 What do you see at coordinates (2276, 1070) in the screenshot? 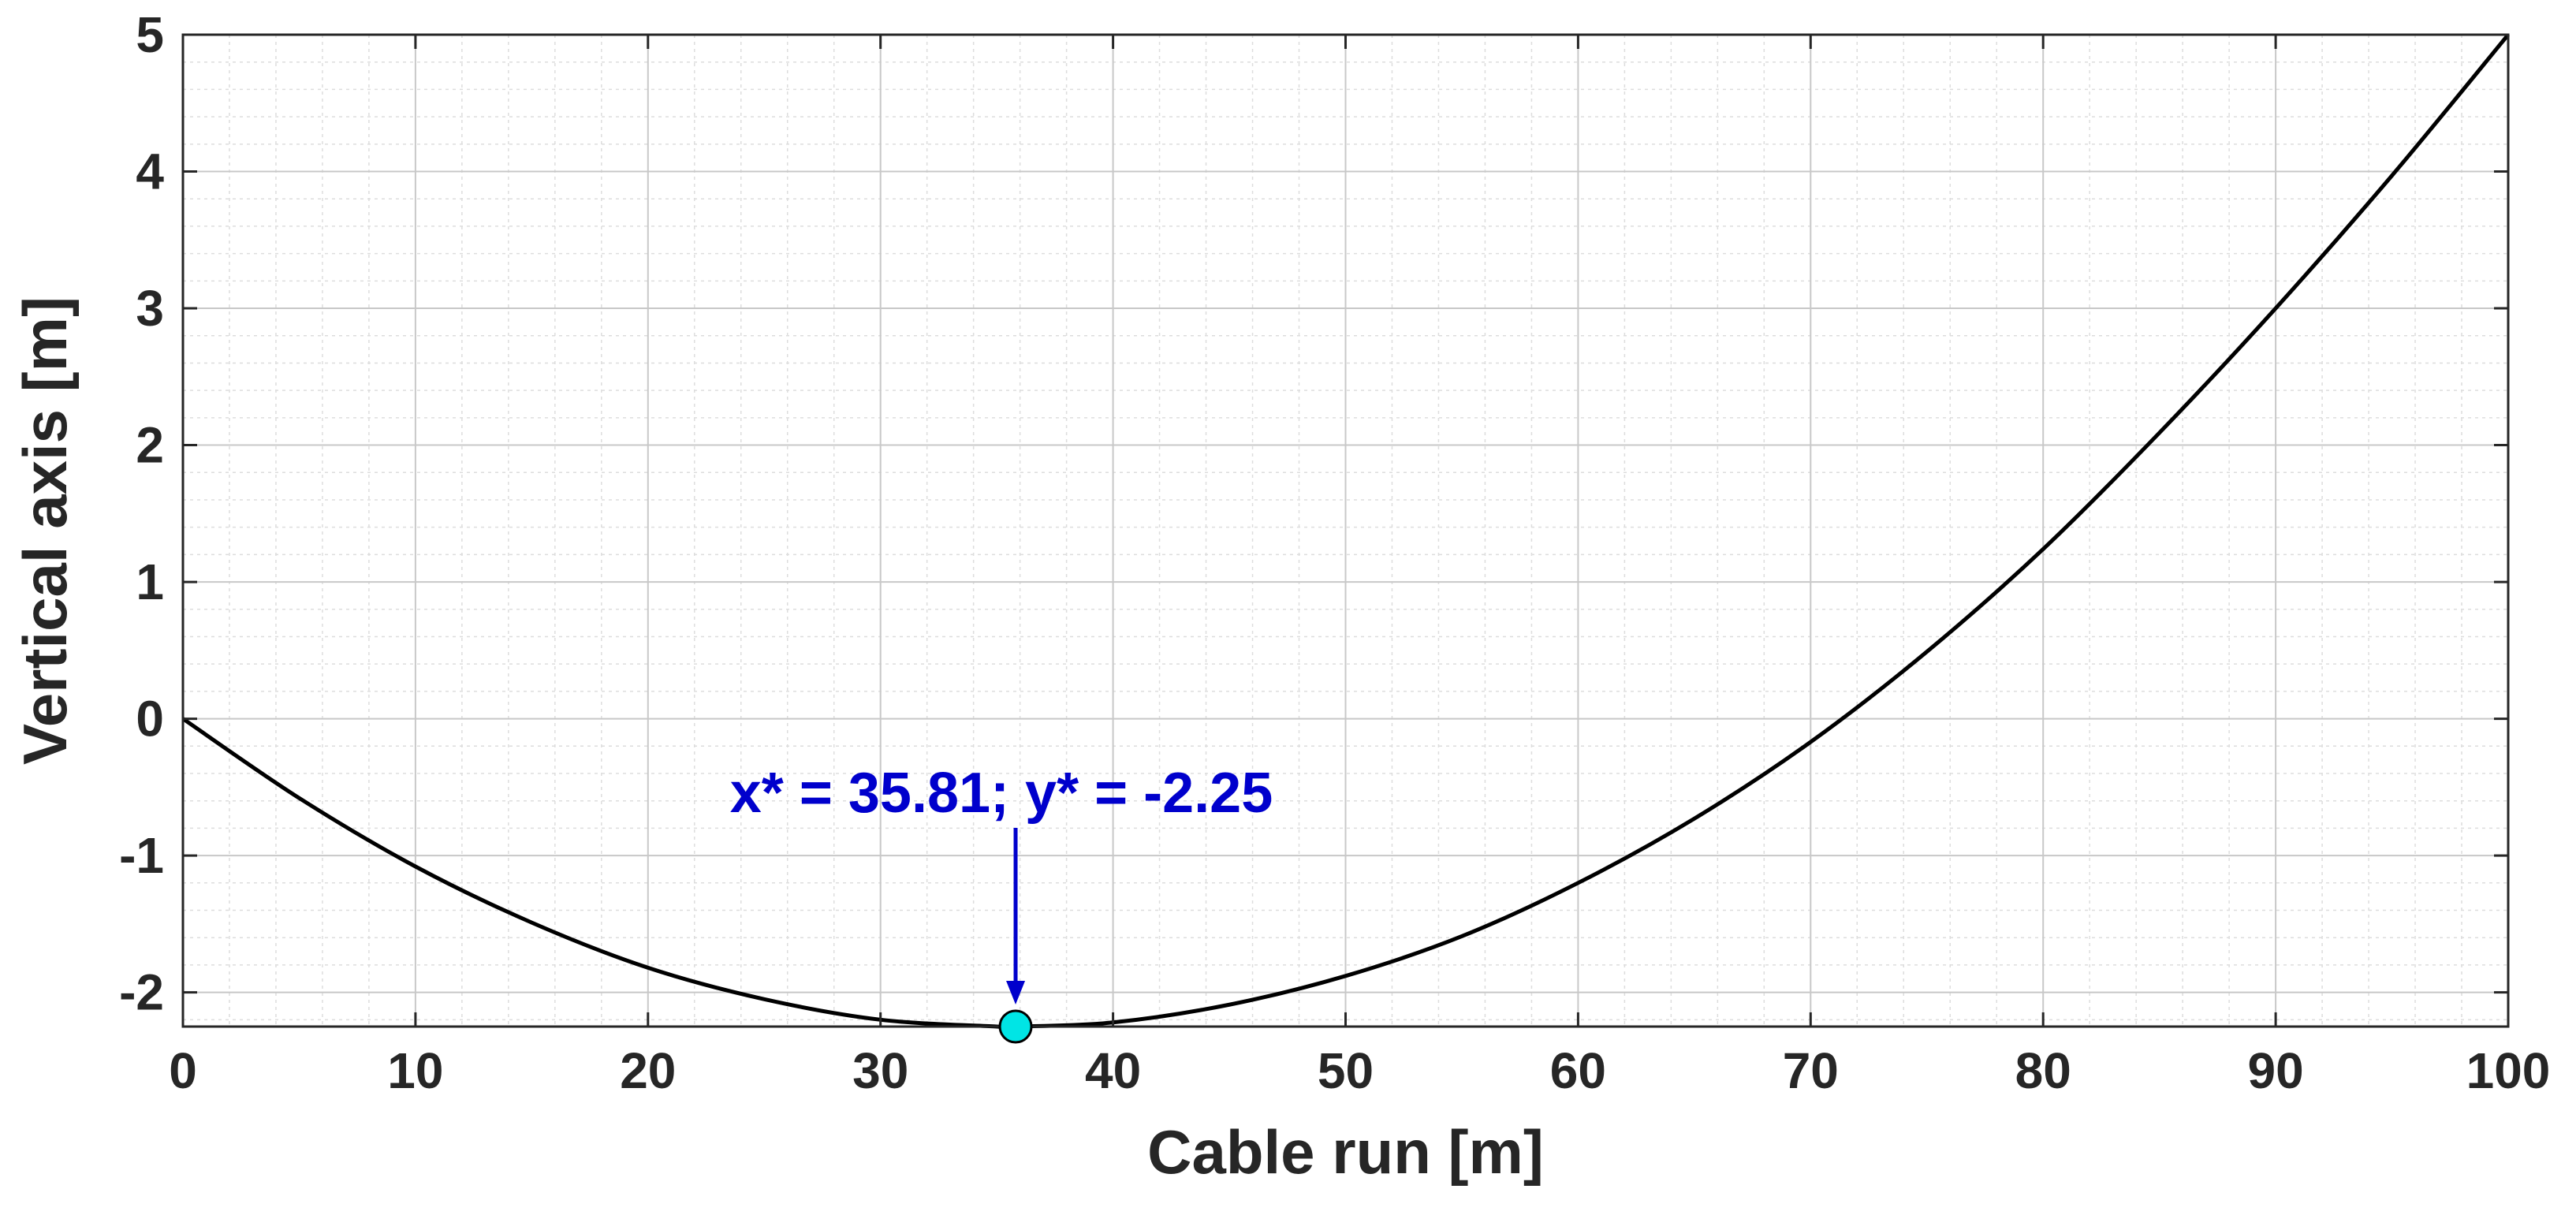
I see `x-tick-label: 90` at bounding box center [2276, 1070].